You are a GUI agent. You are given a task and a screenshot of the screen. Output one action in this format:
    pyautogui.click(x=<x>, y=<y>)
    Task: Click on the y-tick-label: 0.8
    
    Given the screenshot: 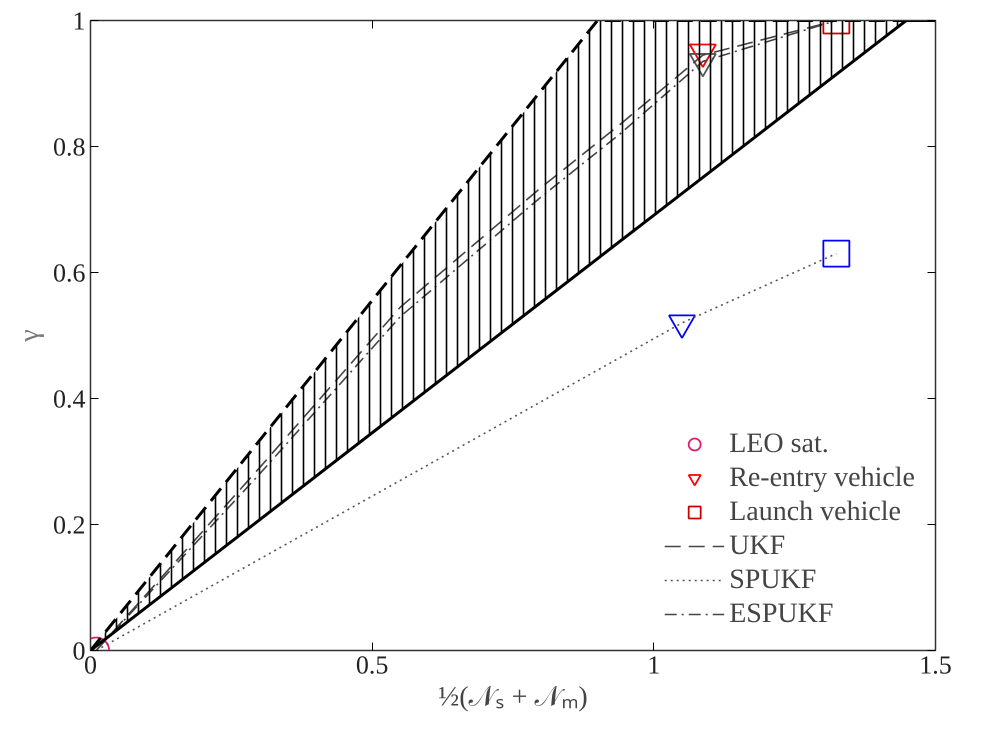 What is the action you would take?
    pyautogui.click(x=69, y=147)
    